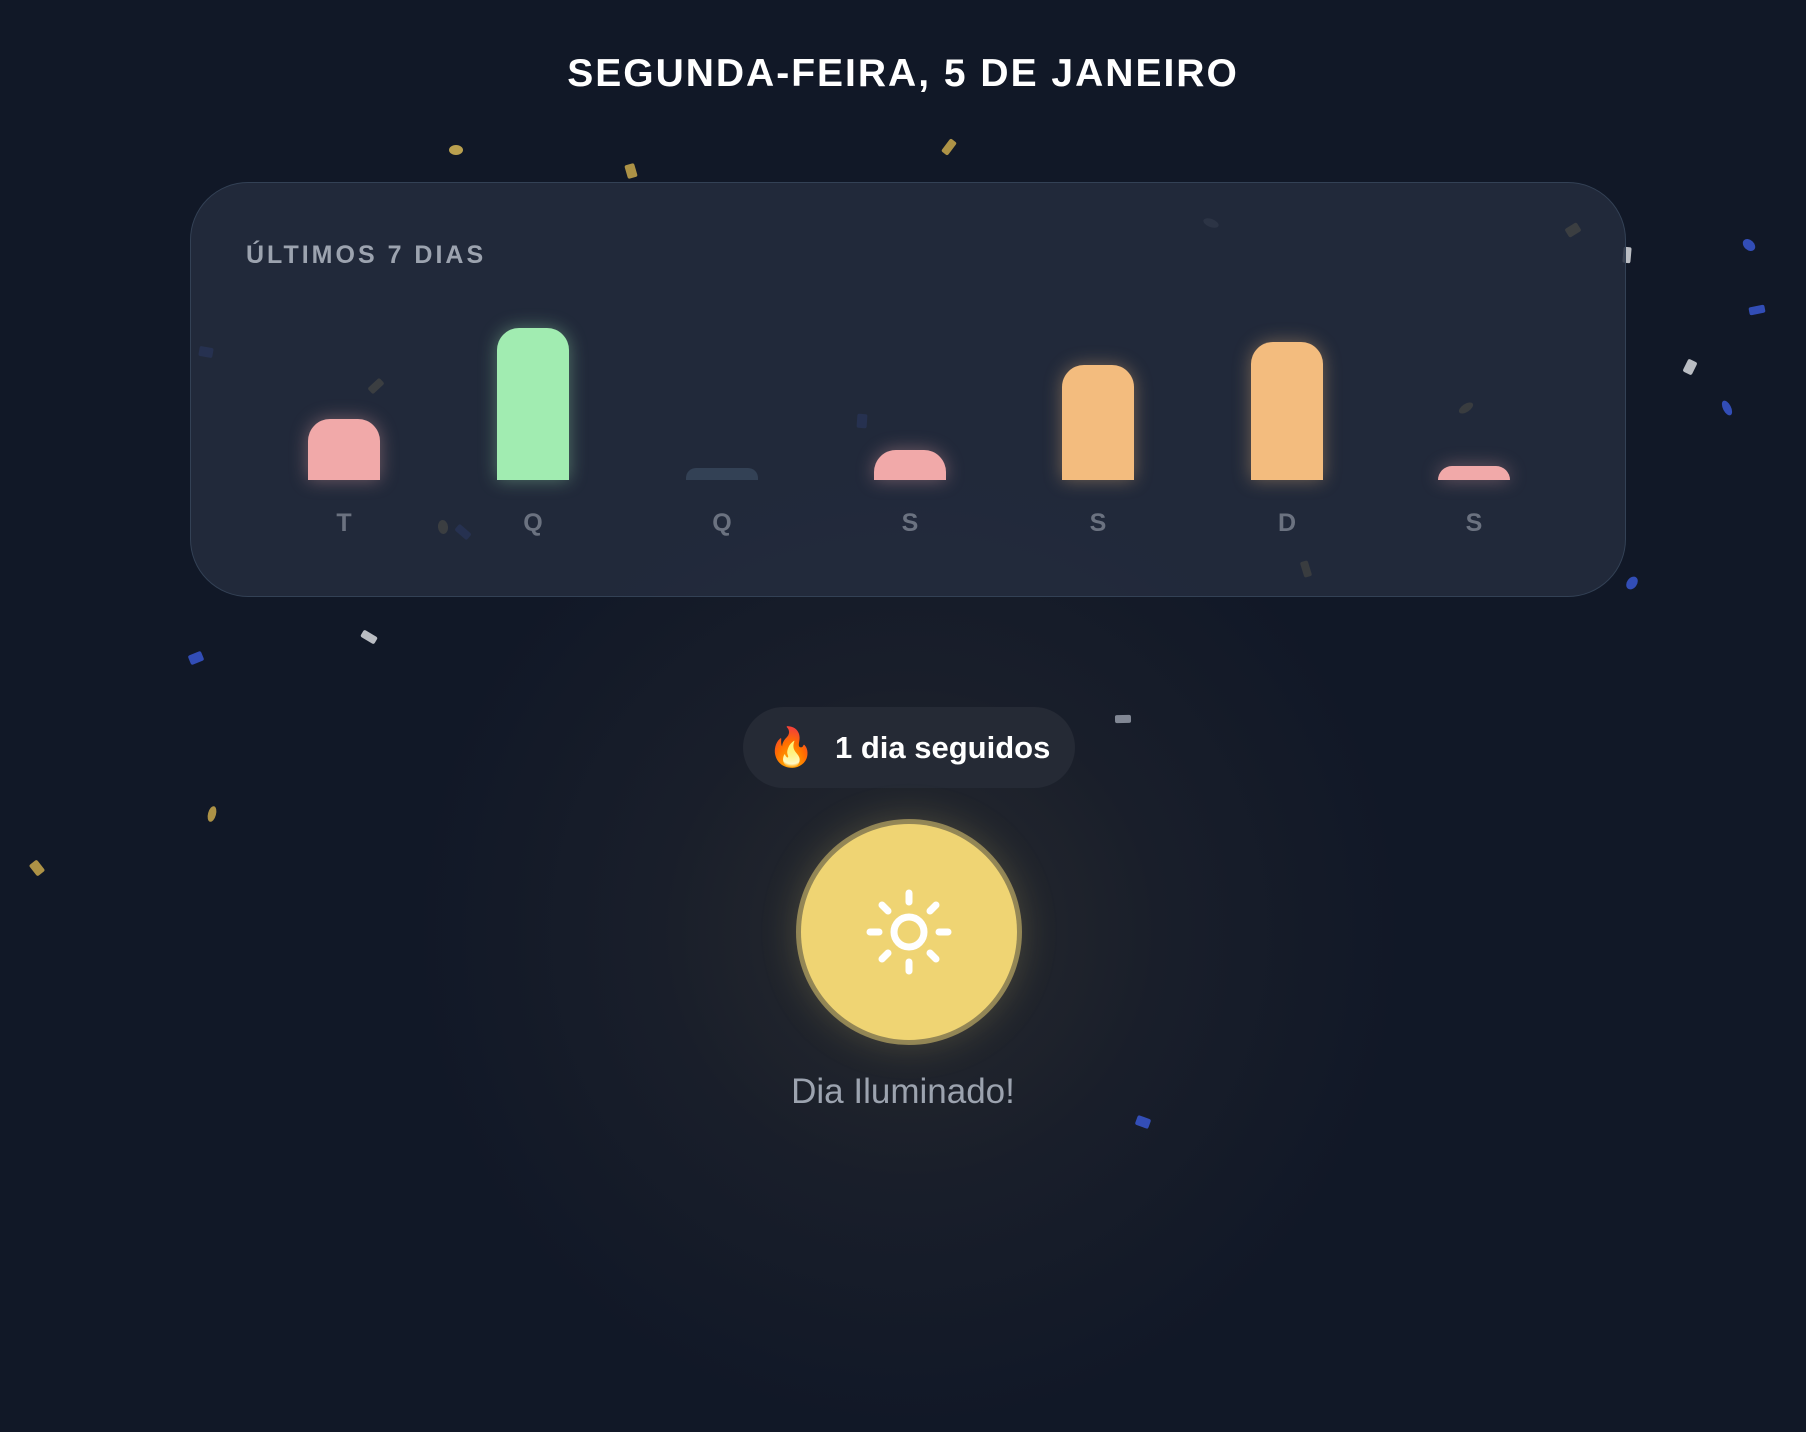  I want to click on page-title: SEGUNDA-FEIRA, 5 DE JANEIRO, so click(903, 73).